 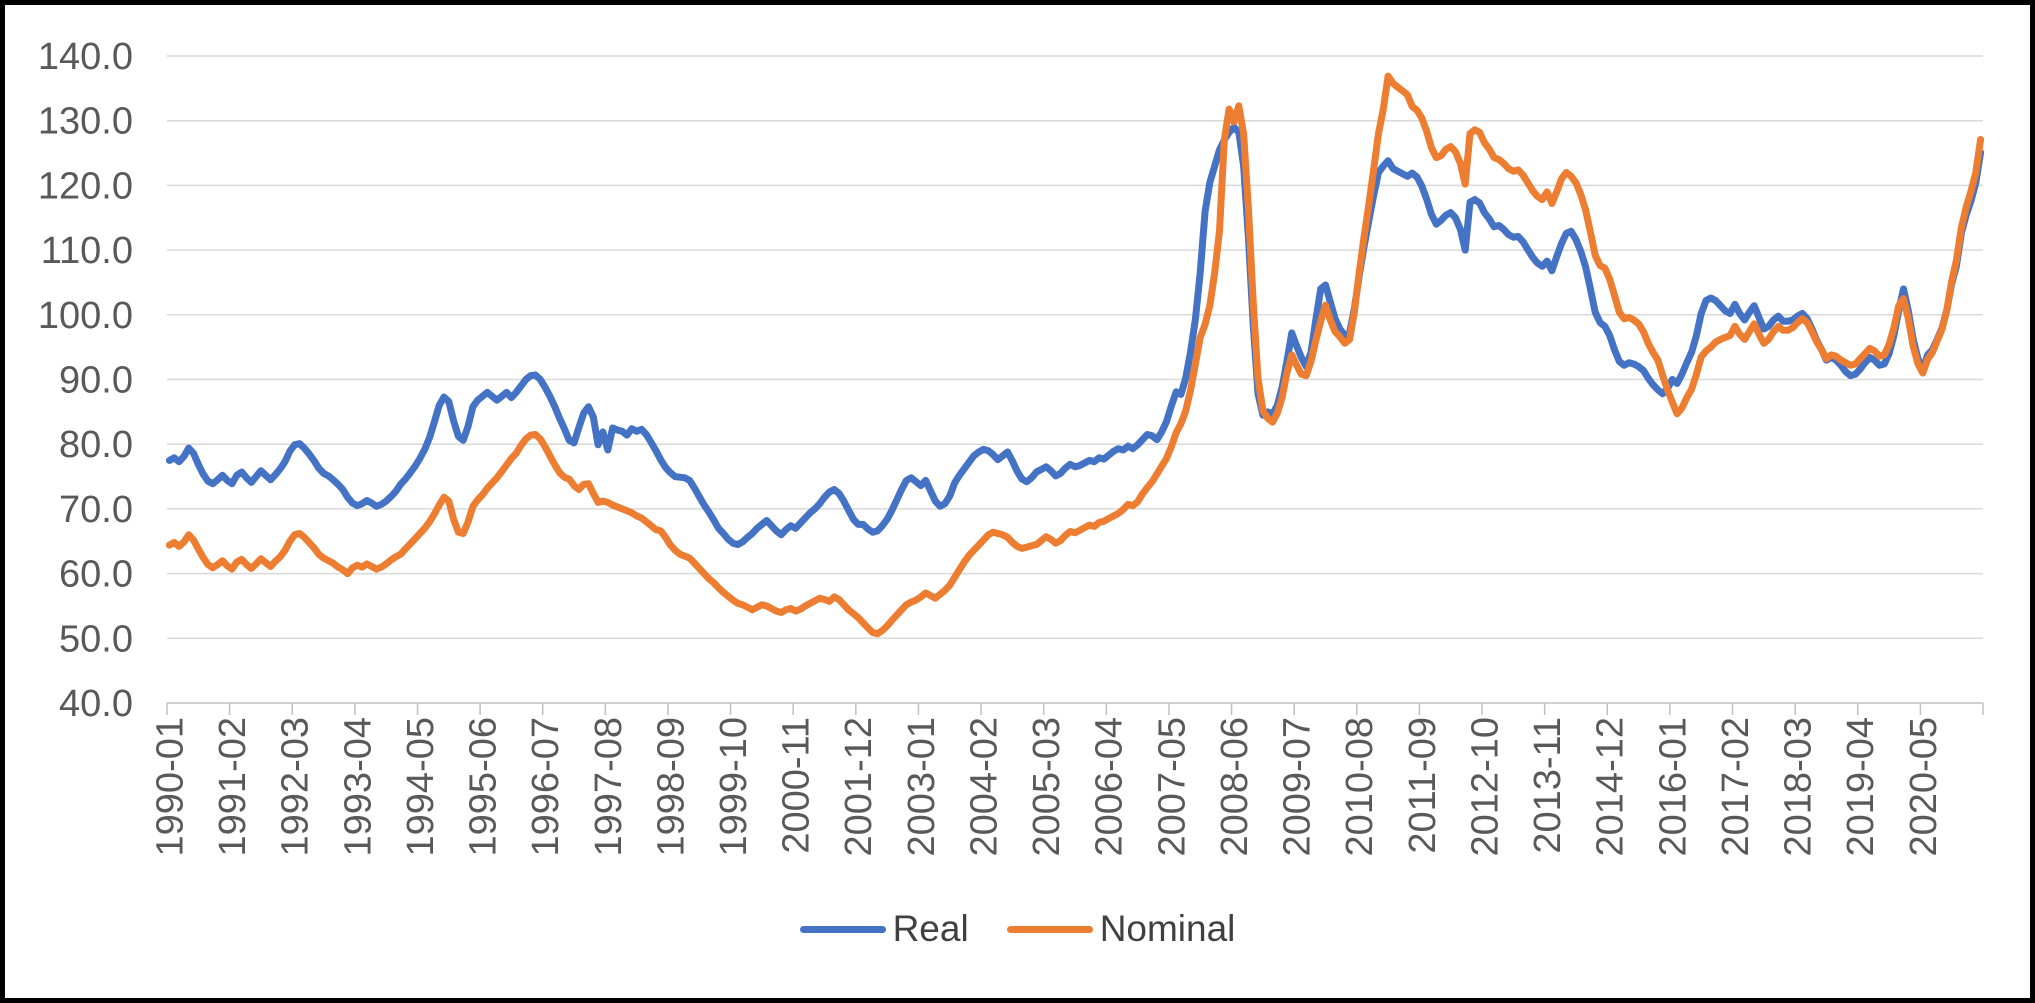 I want to click on x-tick-label: 2008-06, so click(x=1235, y=786).